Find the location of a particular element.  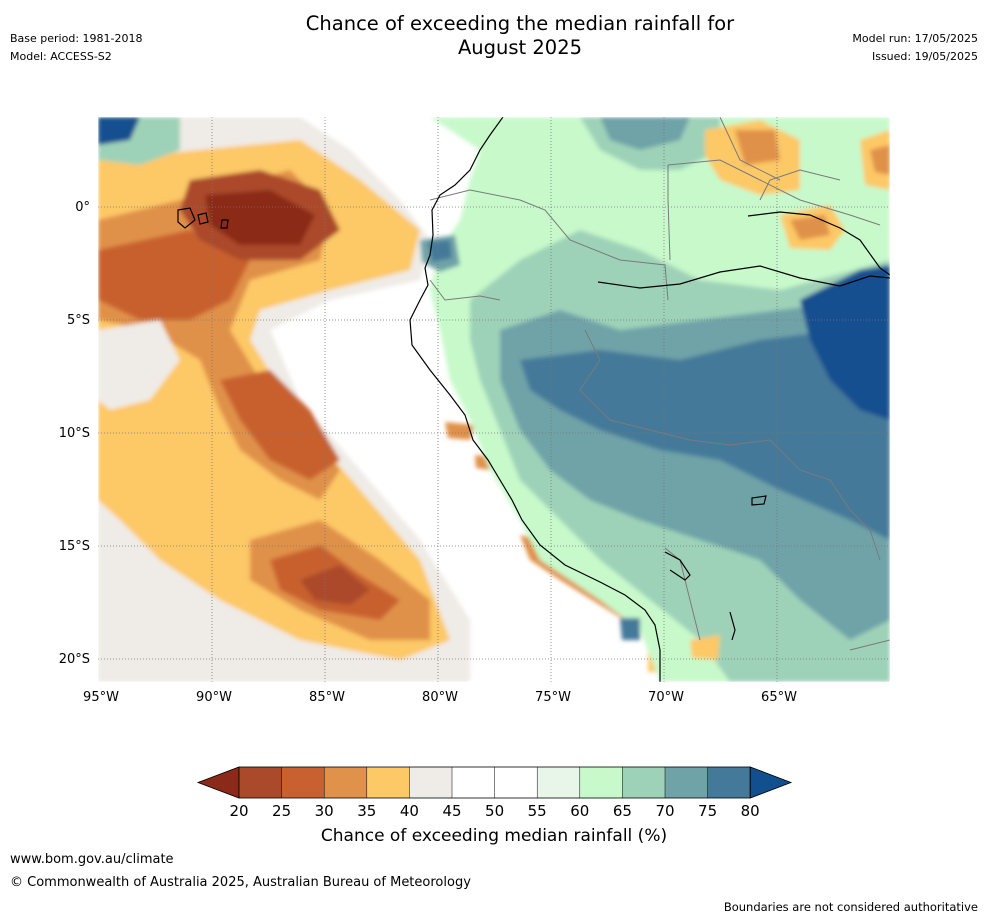

colorbar-ticks: 20 25 30 35 40 45 50 55 60 65 70 75 80 is located at coordinates (494, 811).